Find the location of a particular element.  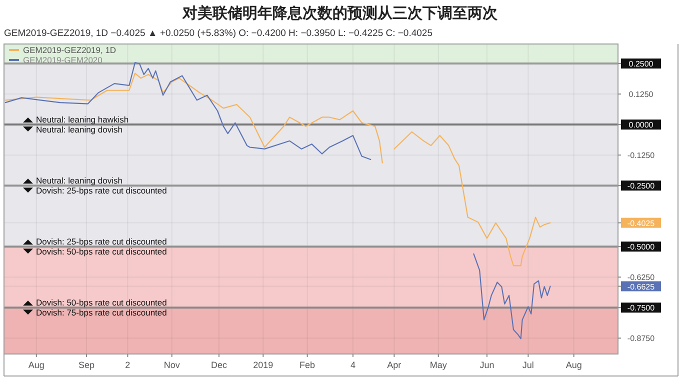

x-tick-label: Dec is located at coordinates (219, 365).